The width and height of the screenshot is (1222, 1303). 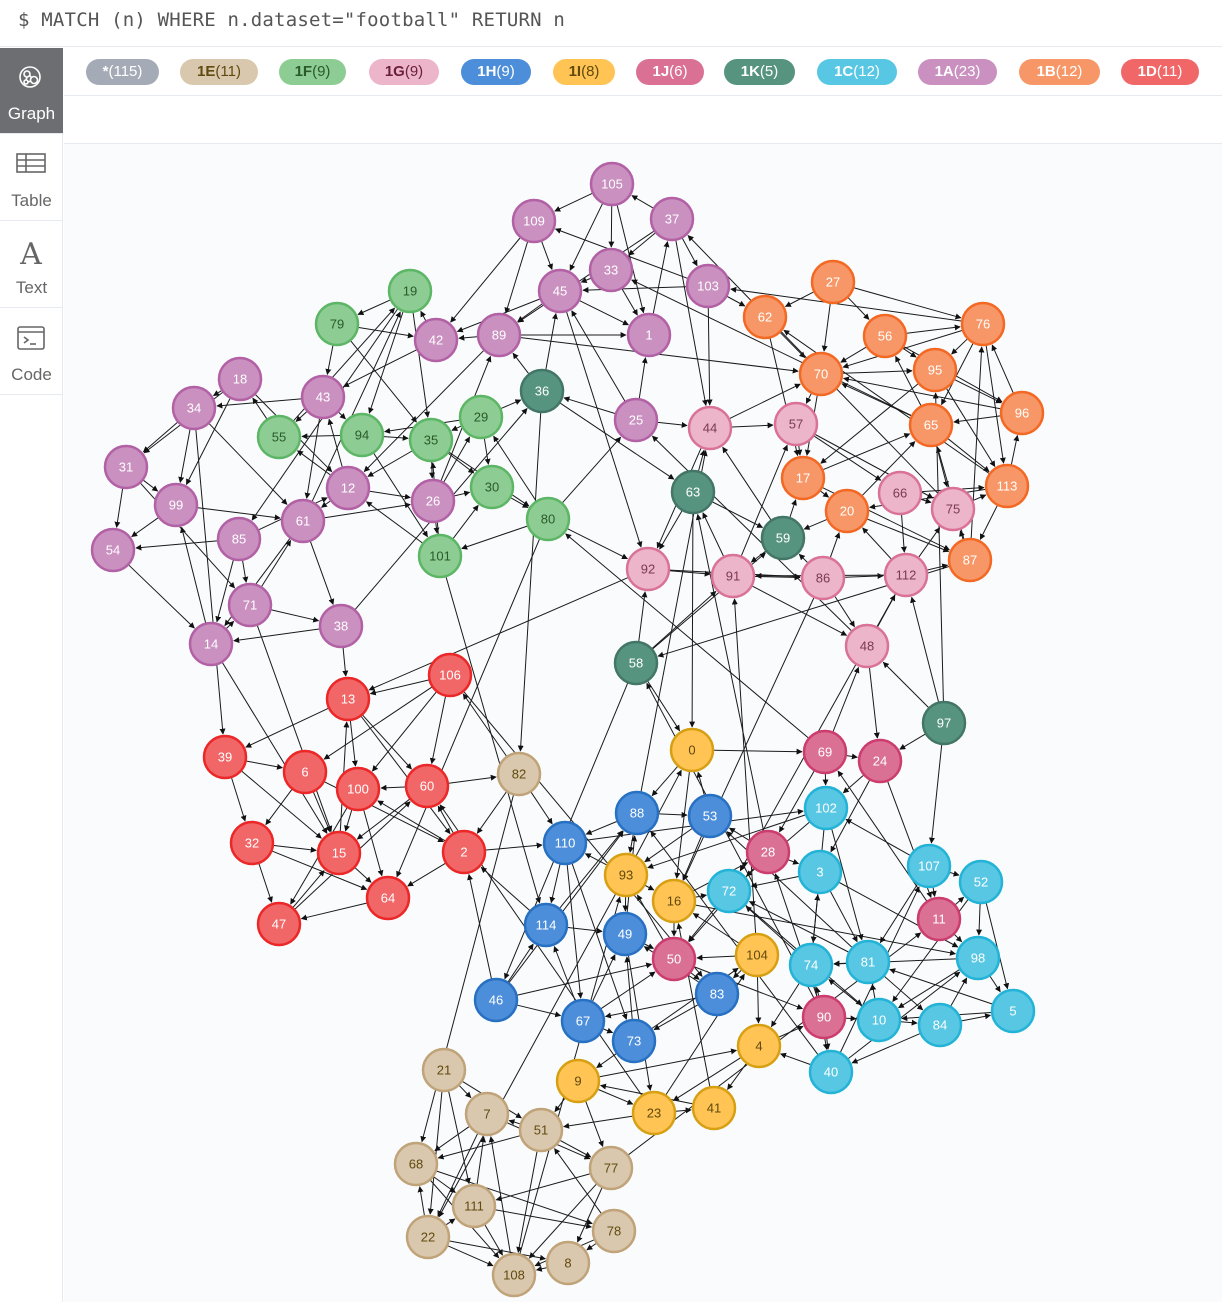 What do you see at coordinates (239, 539) in the screenshot?
I see `graph-node: 85` at bounding box center [239, 539].